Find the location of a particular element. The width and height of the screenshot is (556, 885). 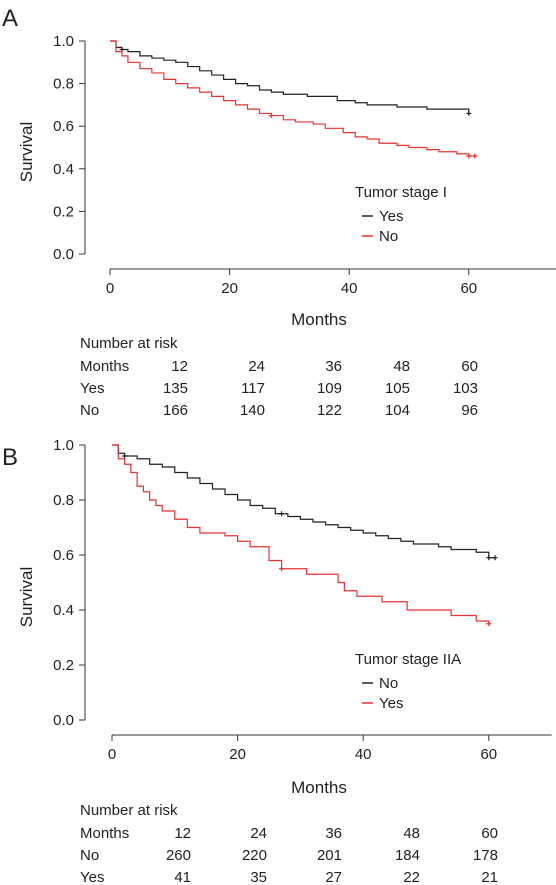

risk-header-label-a: Months is located at coordinates (104, 366).